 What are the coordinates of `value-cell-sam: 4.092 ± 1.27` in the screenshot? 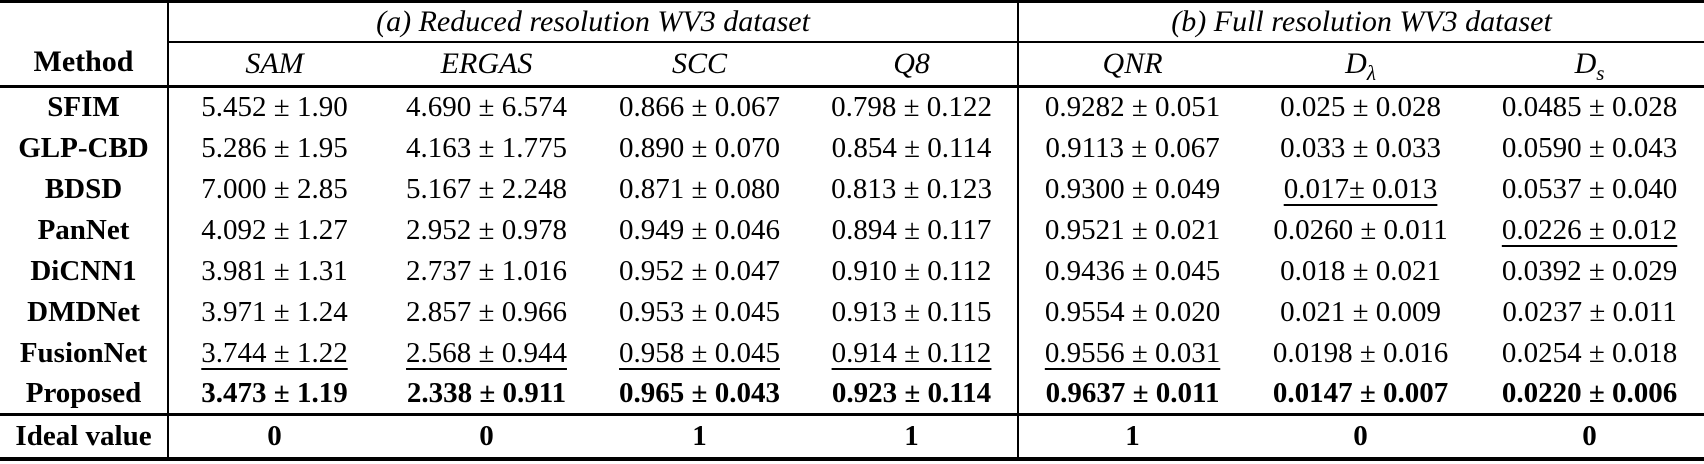 It's located at (274, 229).